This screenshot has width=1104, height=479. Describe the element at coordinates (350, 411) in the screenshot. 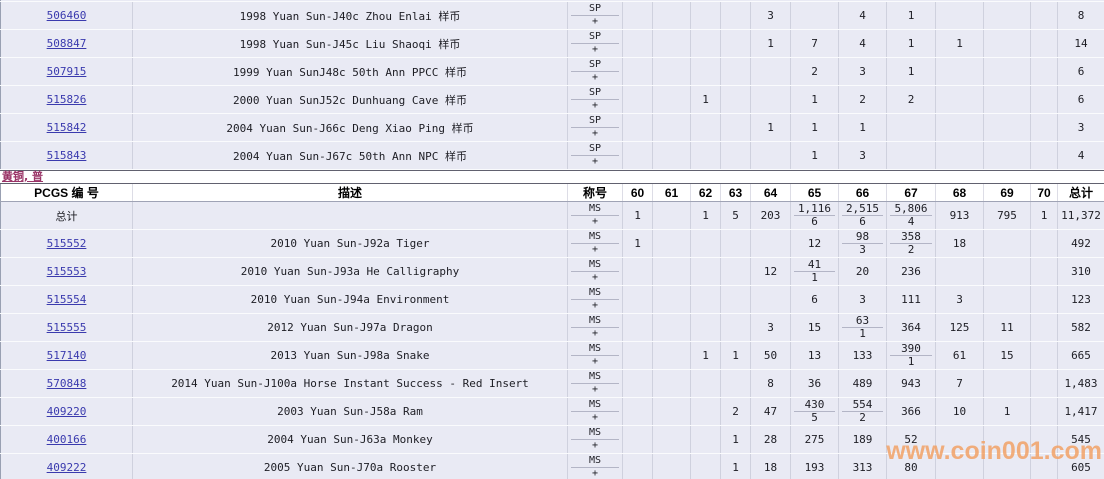

I see `description-cell: 2003 Yuan Sun-J58a Ram` at that location.